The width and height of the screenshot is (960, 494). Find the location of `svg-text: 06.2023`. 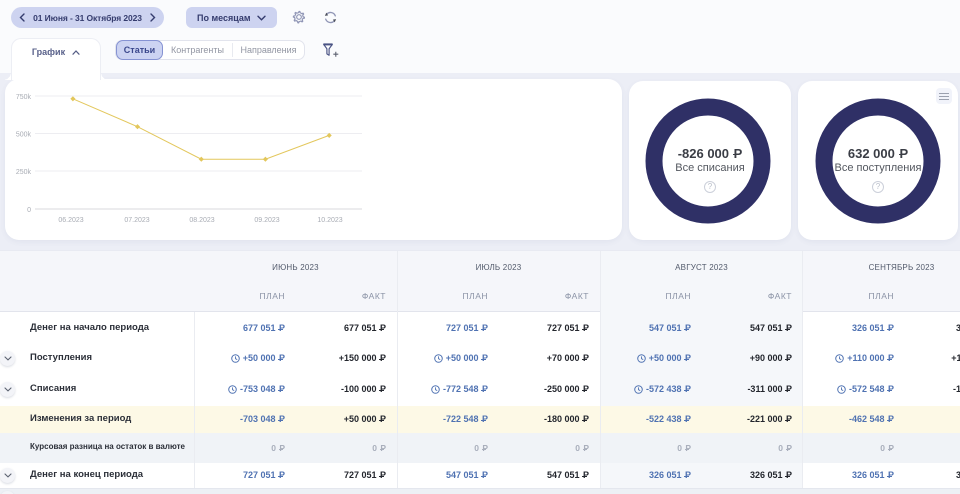

svg-text: 06.2023 is located at coordinates (70, 220).